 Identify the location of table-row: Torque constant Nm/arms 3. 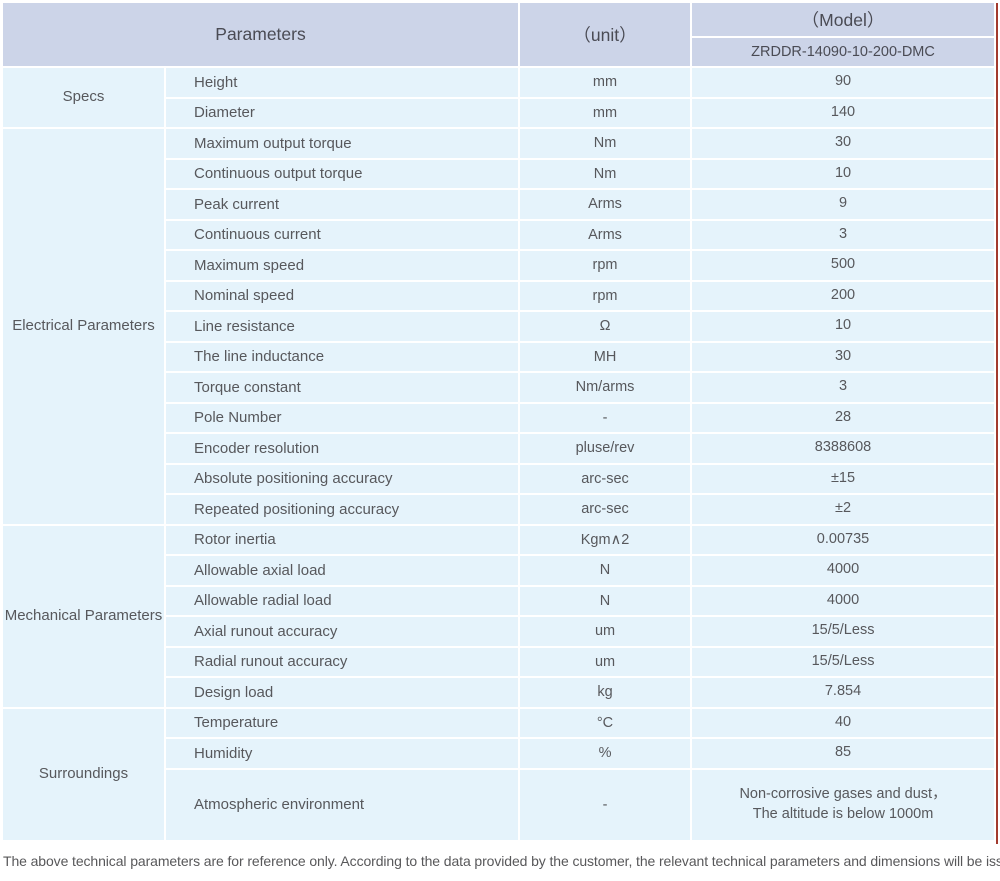
(500, 388).